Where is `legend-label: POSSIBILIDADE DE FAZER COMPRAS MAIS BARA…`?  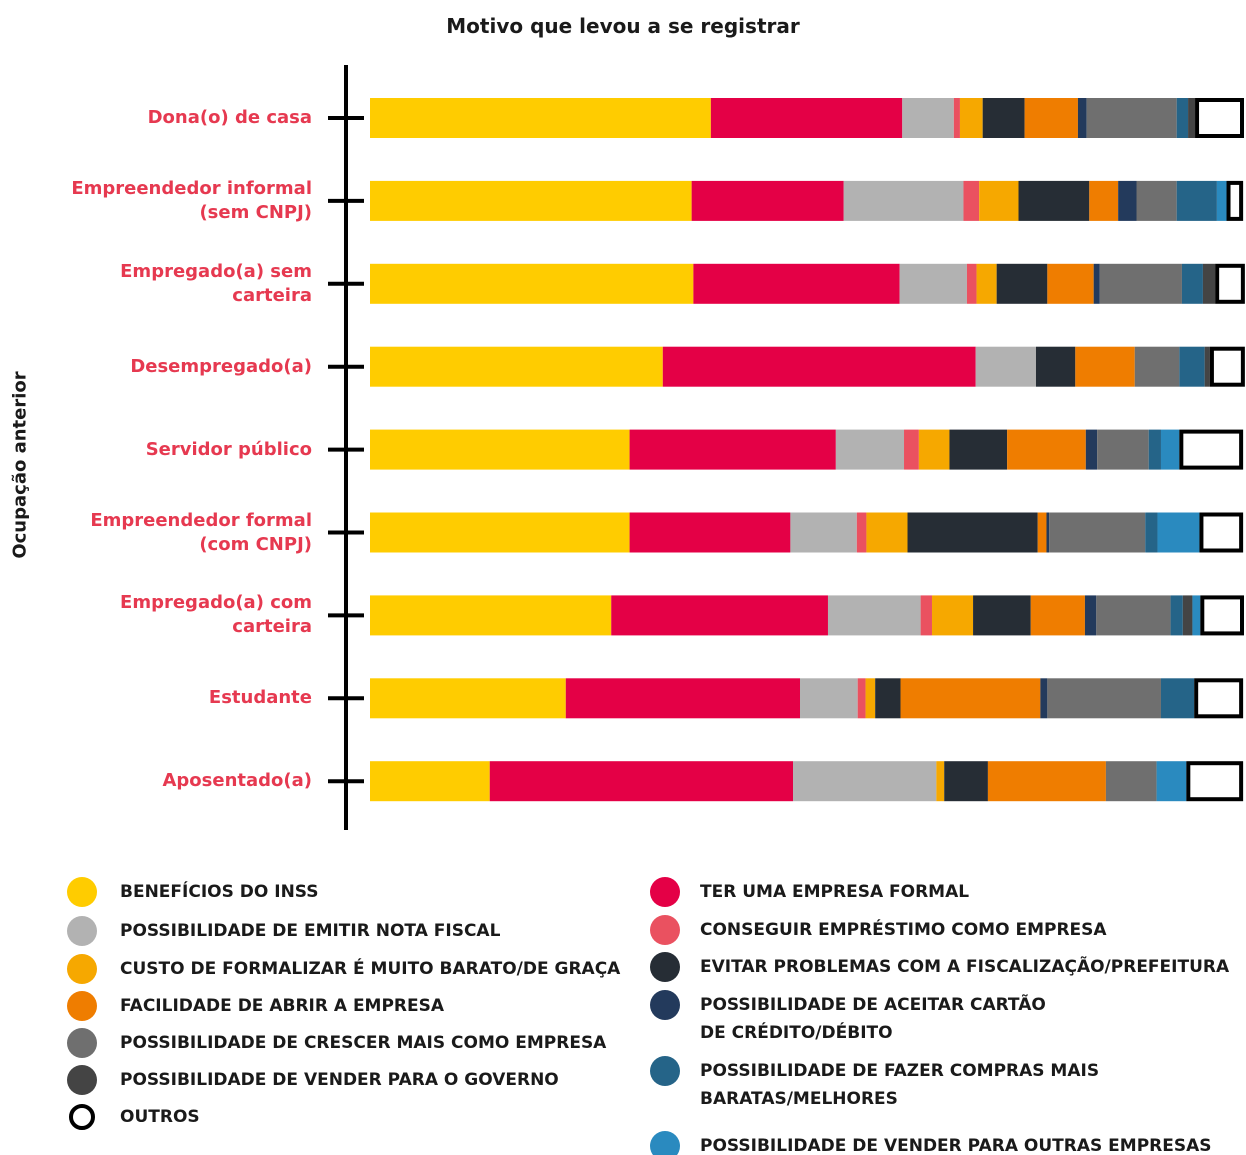
legend-label: POSSIBILIDADE DE FAZER COMPRAS MAIS BARA… is located at coordinates (900, 1085).